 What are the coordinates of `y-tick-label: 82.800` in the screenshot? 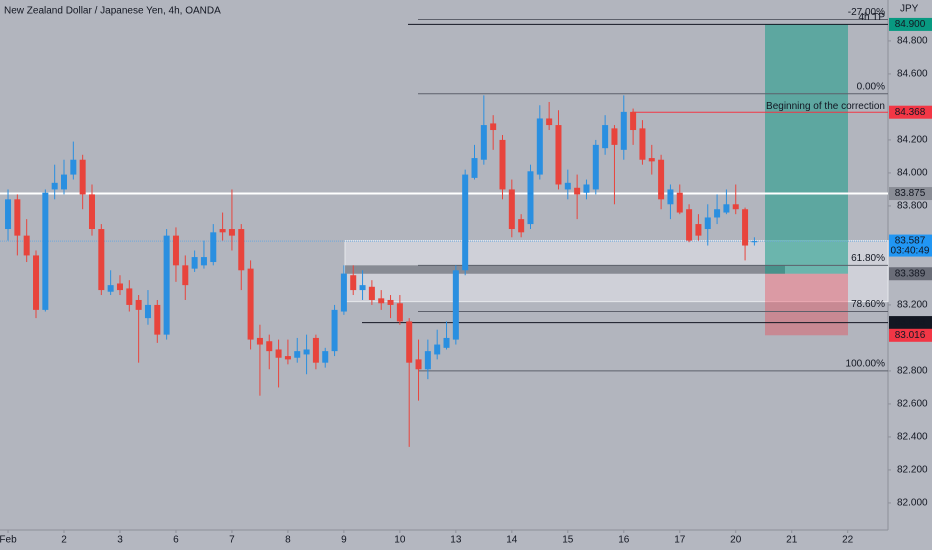 It's located at (912, 371).